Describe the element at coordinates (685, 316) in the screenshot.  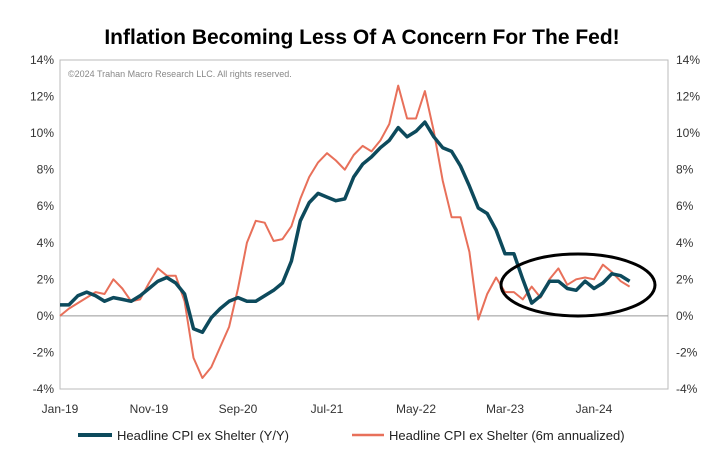
I see `y-tick-label-right: 0%` at that location.